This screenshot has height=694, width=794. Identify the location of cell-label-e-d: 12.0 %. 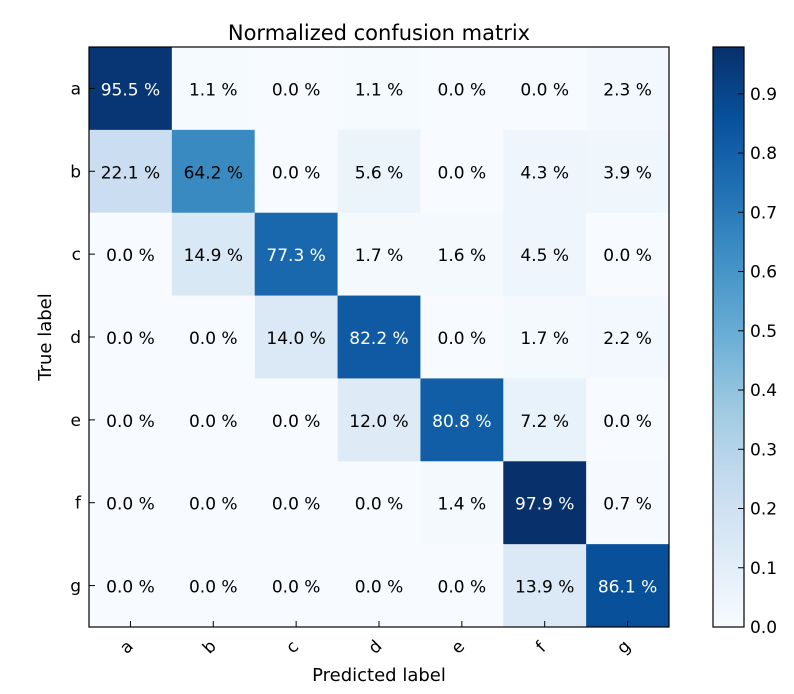
(378, 422).